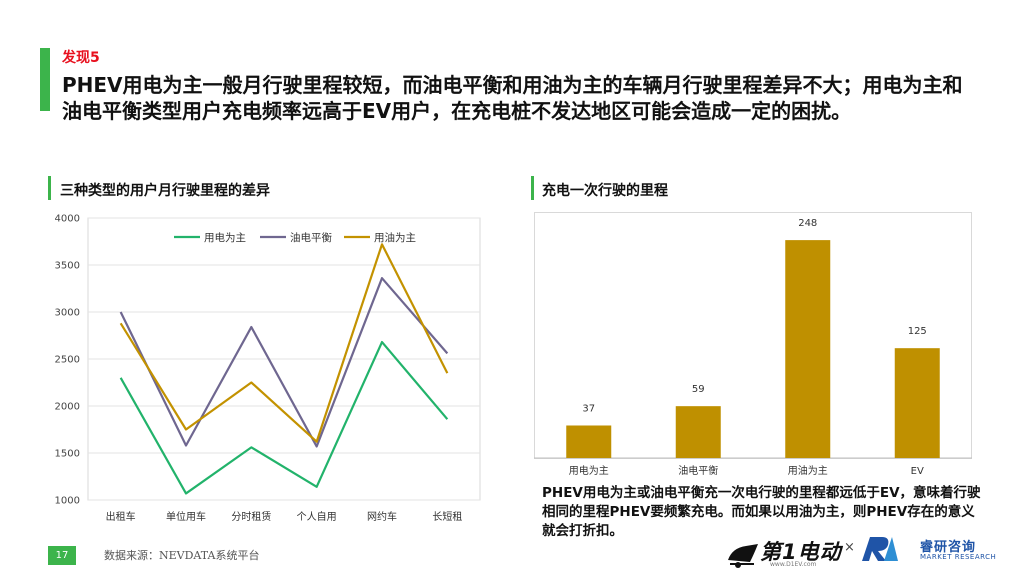 This screenshot has width=1024, height=576. What do you see at coordinates (67, 313) in the screenshot?
I see `y-tick-label: 3000` at bounding box center [67, 313].